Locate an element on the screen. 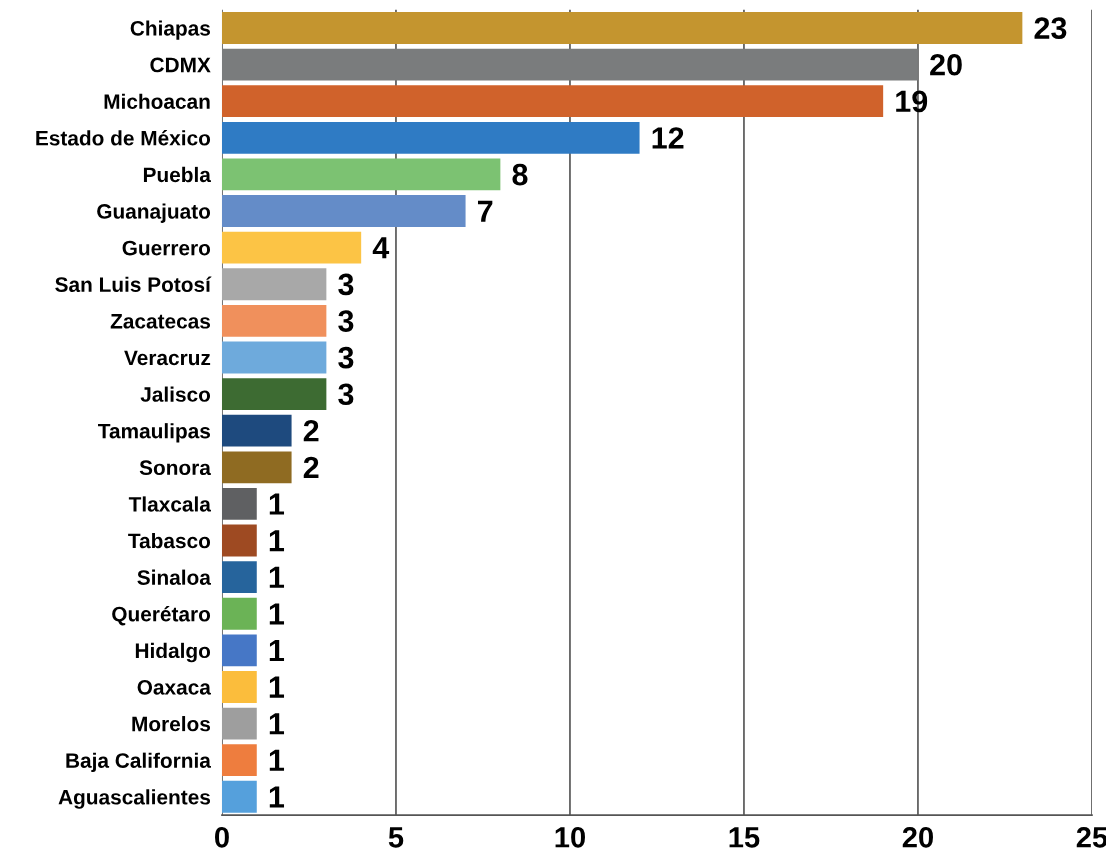 This screenshot has width=1106, height=863. data-label: 8 is located at coordinates (520, 174).